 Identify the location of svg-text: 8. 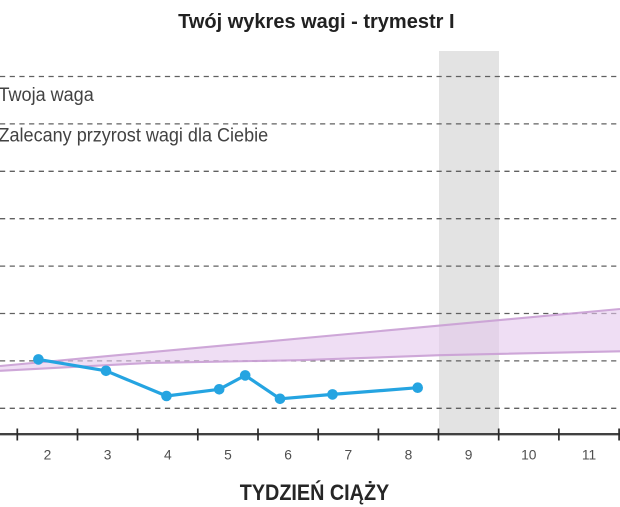
(409, 454).